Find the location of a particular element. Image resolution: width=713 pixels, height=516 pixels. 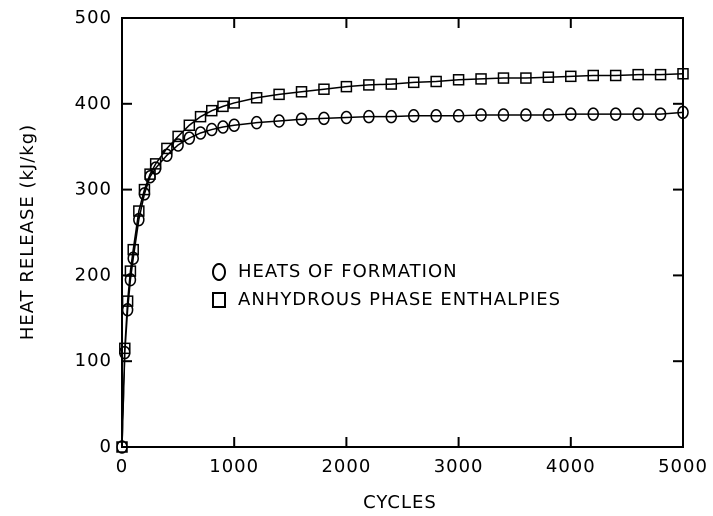

x-tick-label: 1000 is located at coordinates (234, 466).